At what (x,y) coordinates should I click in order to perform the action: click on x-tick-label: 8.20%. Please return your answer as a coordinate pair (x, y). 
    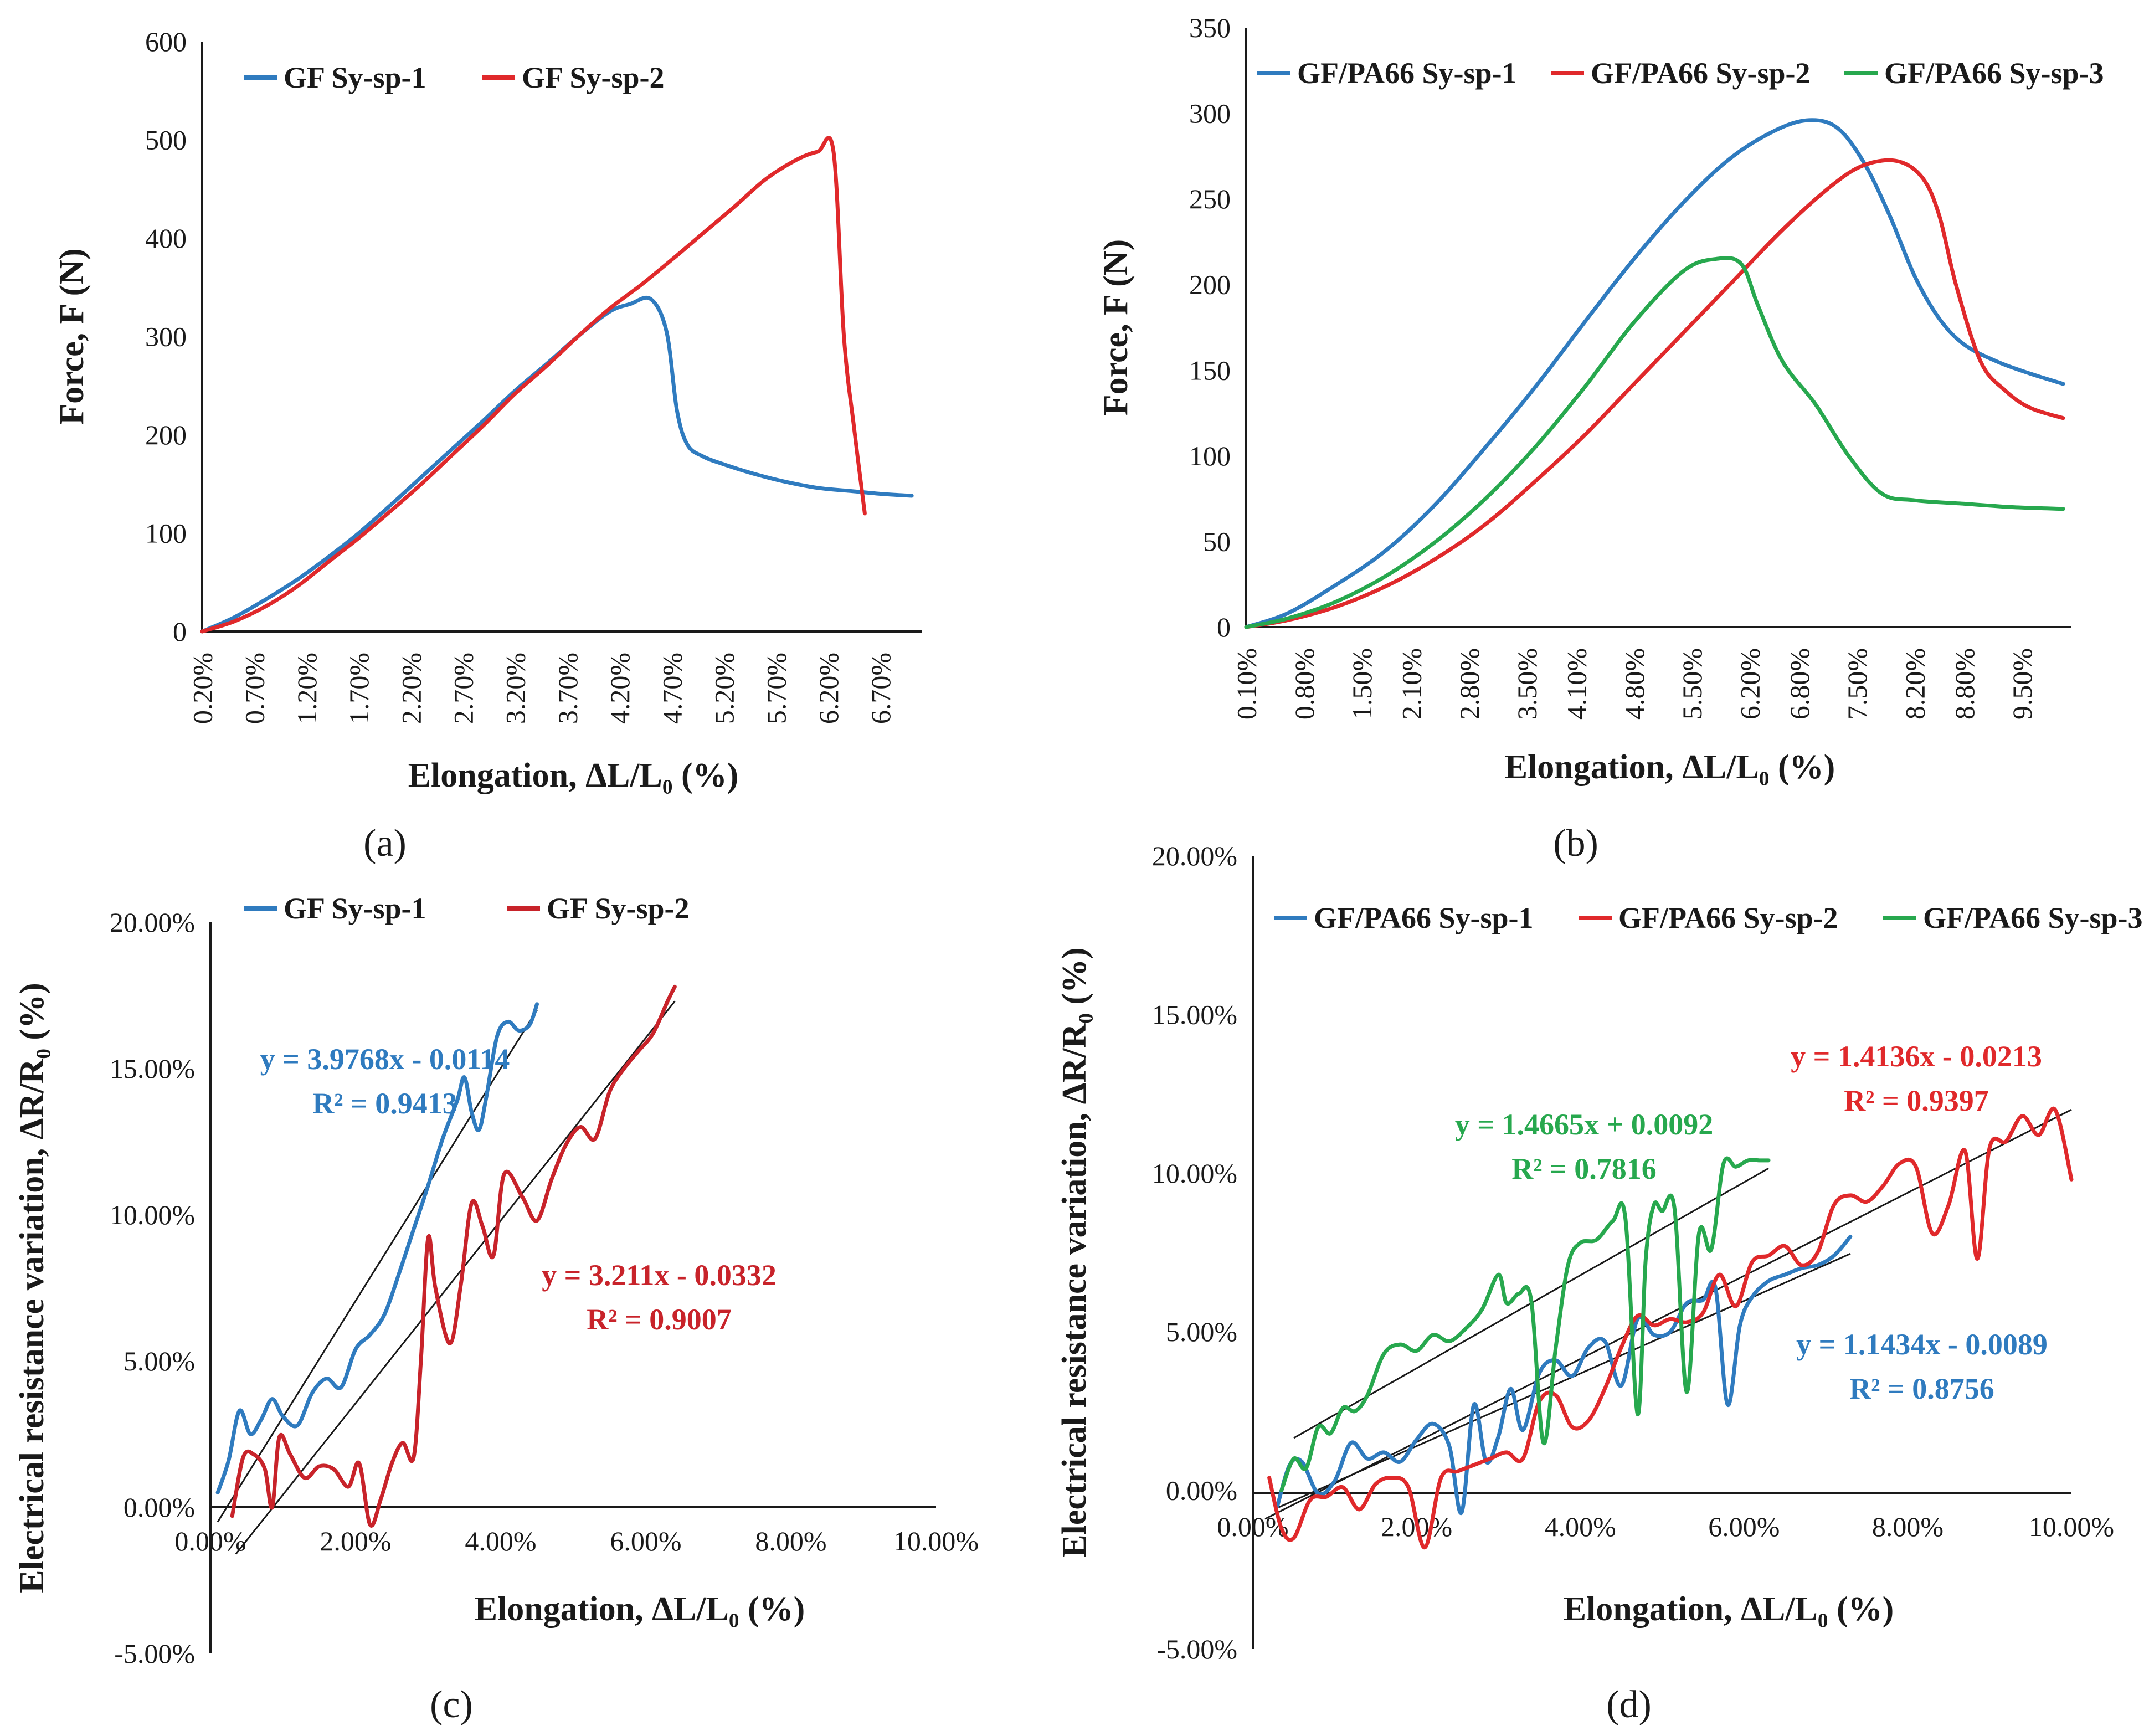
    Looking at the image, I should click on (1914, 684).